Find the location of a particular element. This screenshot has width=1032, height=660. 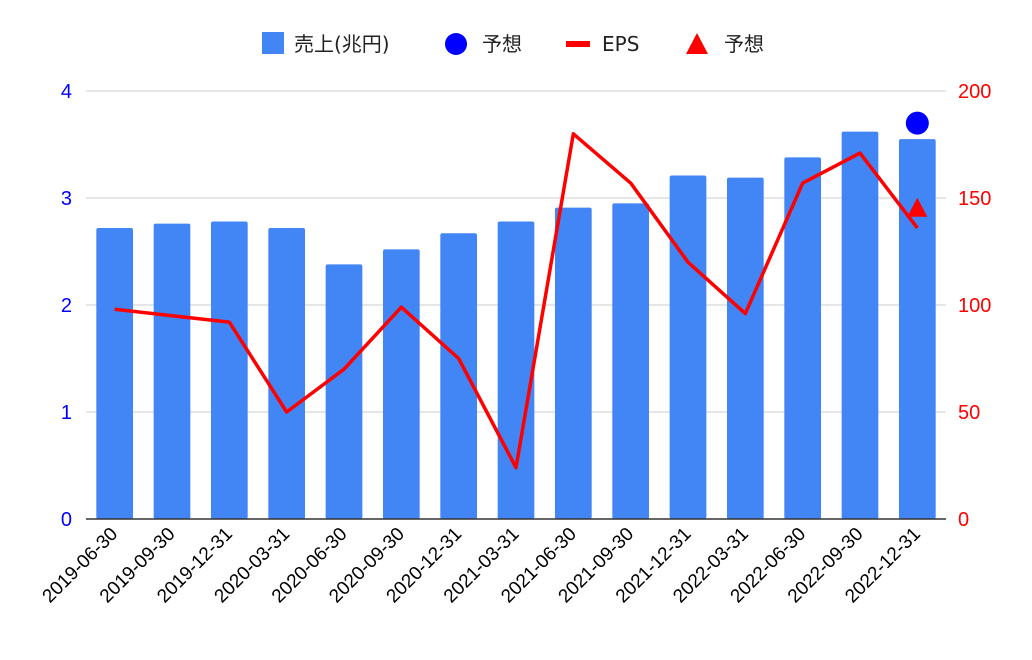

forecast-sales-point is located at coordinates (917, 123).